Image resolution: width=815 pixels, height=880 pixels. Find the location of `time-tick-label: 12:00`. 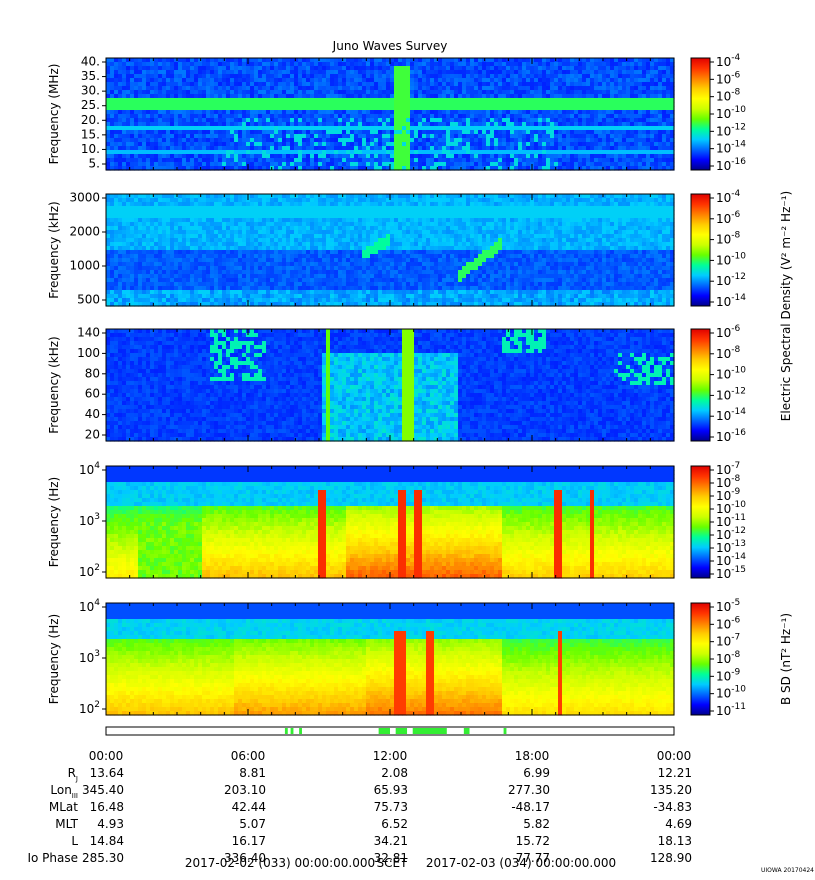

time-tick-label: 12:00 is located at coordinates (390, 756).